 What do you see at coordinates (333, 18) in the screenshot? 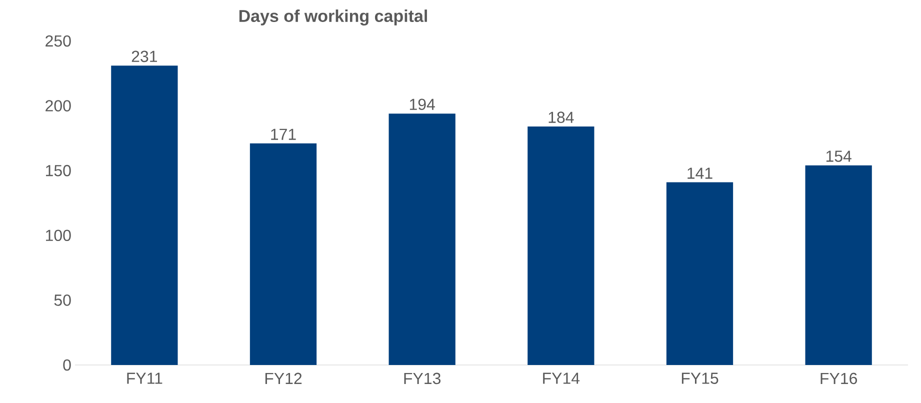
I see `chart-title: Days of working capital` at bounding box center [333, 18].